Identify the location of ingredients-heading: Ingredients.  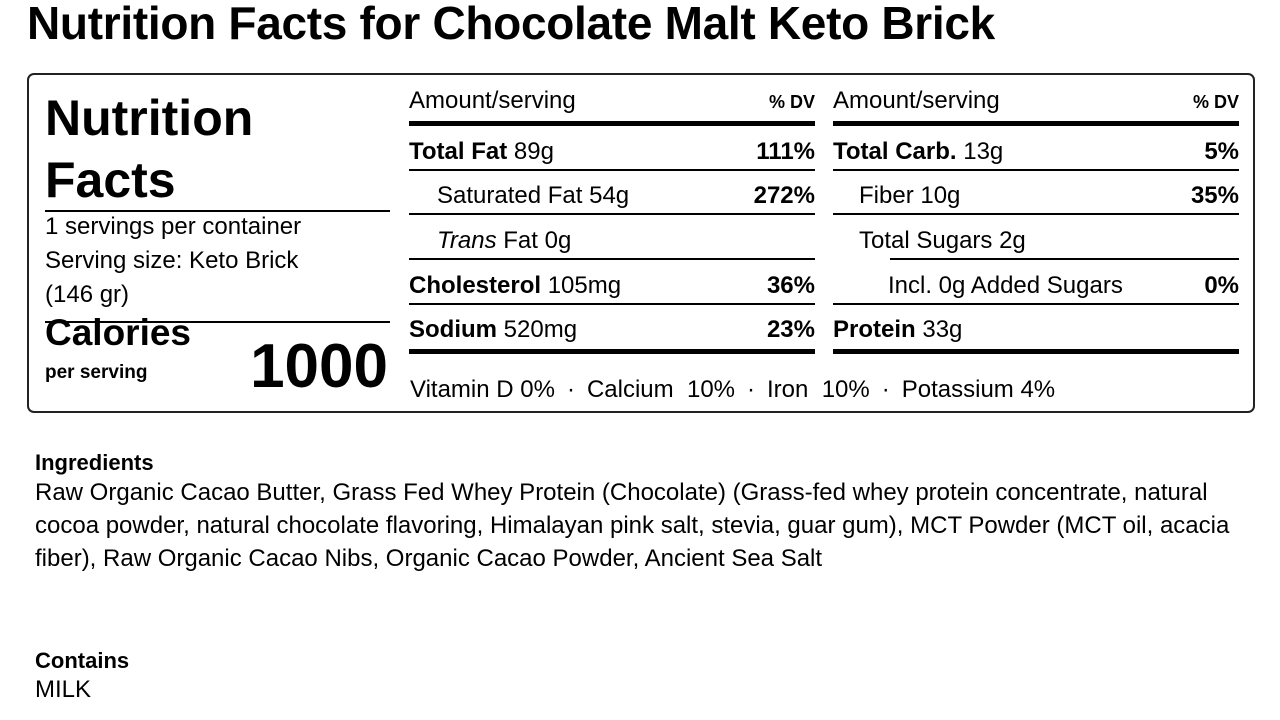
(94, 462).